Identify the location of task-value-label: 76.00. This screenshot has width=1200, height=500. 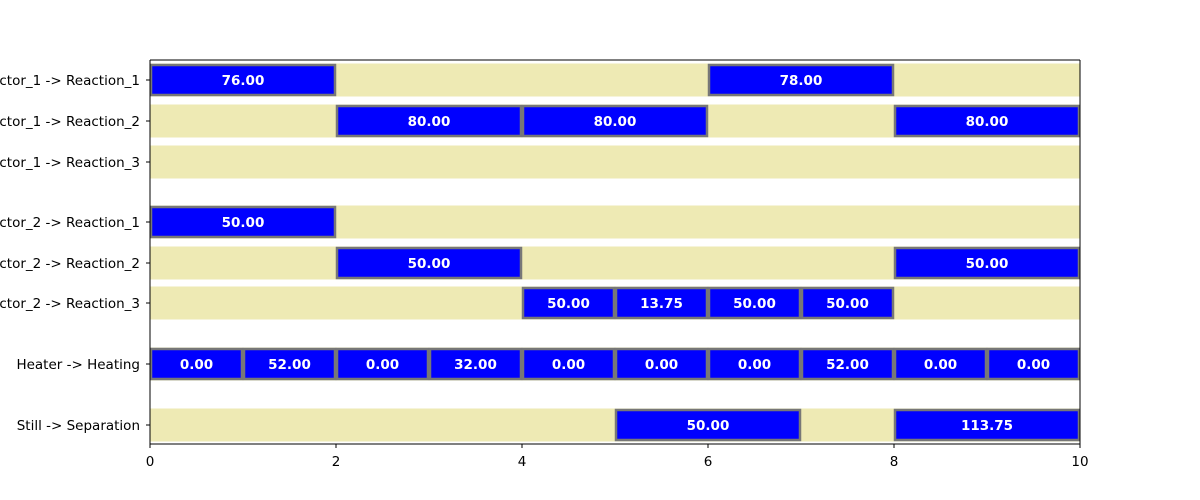
(243, 81).